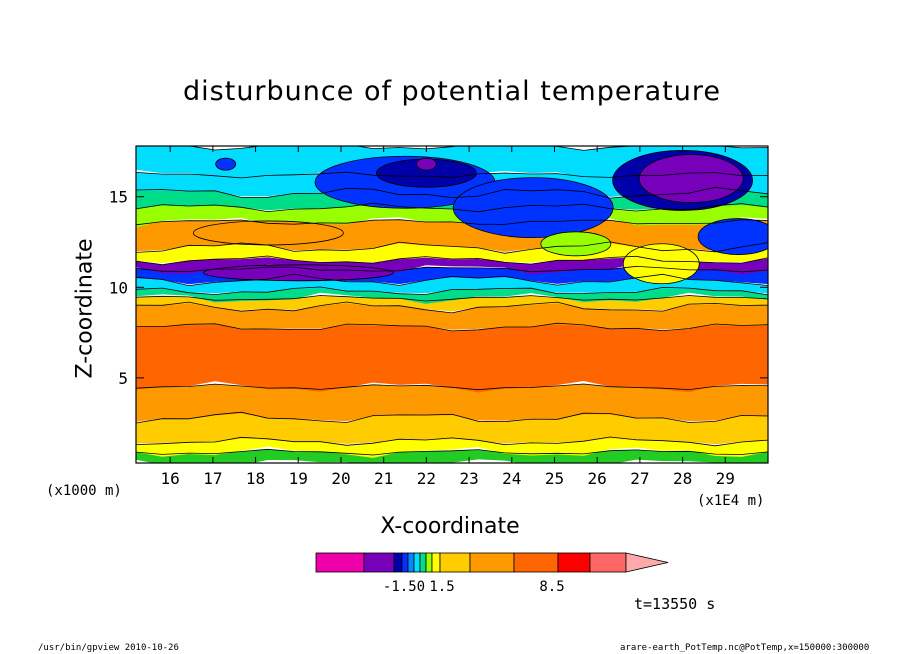  Describe the element at coordinates (123, 378) in the screenshot. I see `y-tick-label: 5` at that location.